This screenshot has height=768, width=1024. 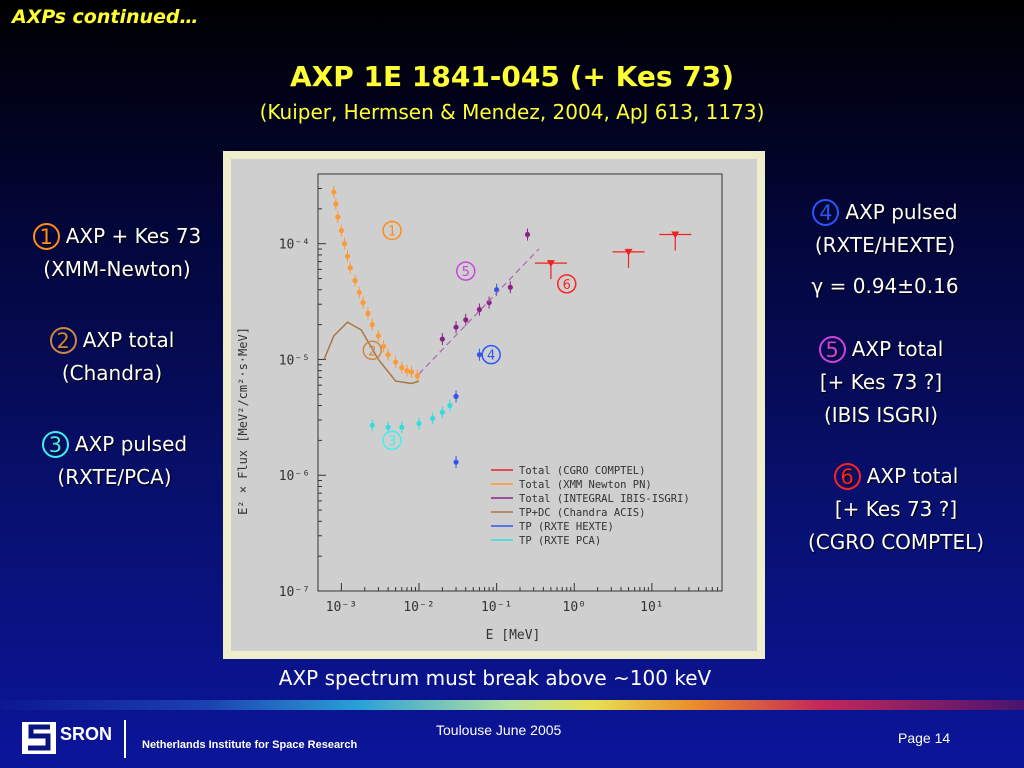 What do you see at coordinates (112, 357) in the screenshot?
I see `annotation-2: 2 AXP total (Chandra)` at bounding box center [112, 357].